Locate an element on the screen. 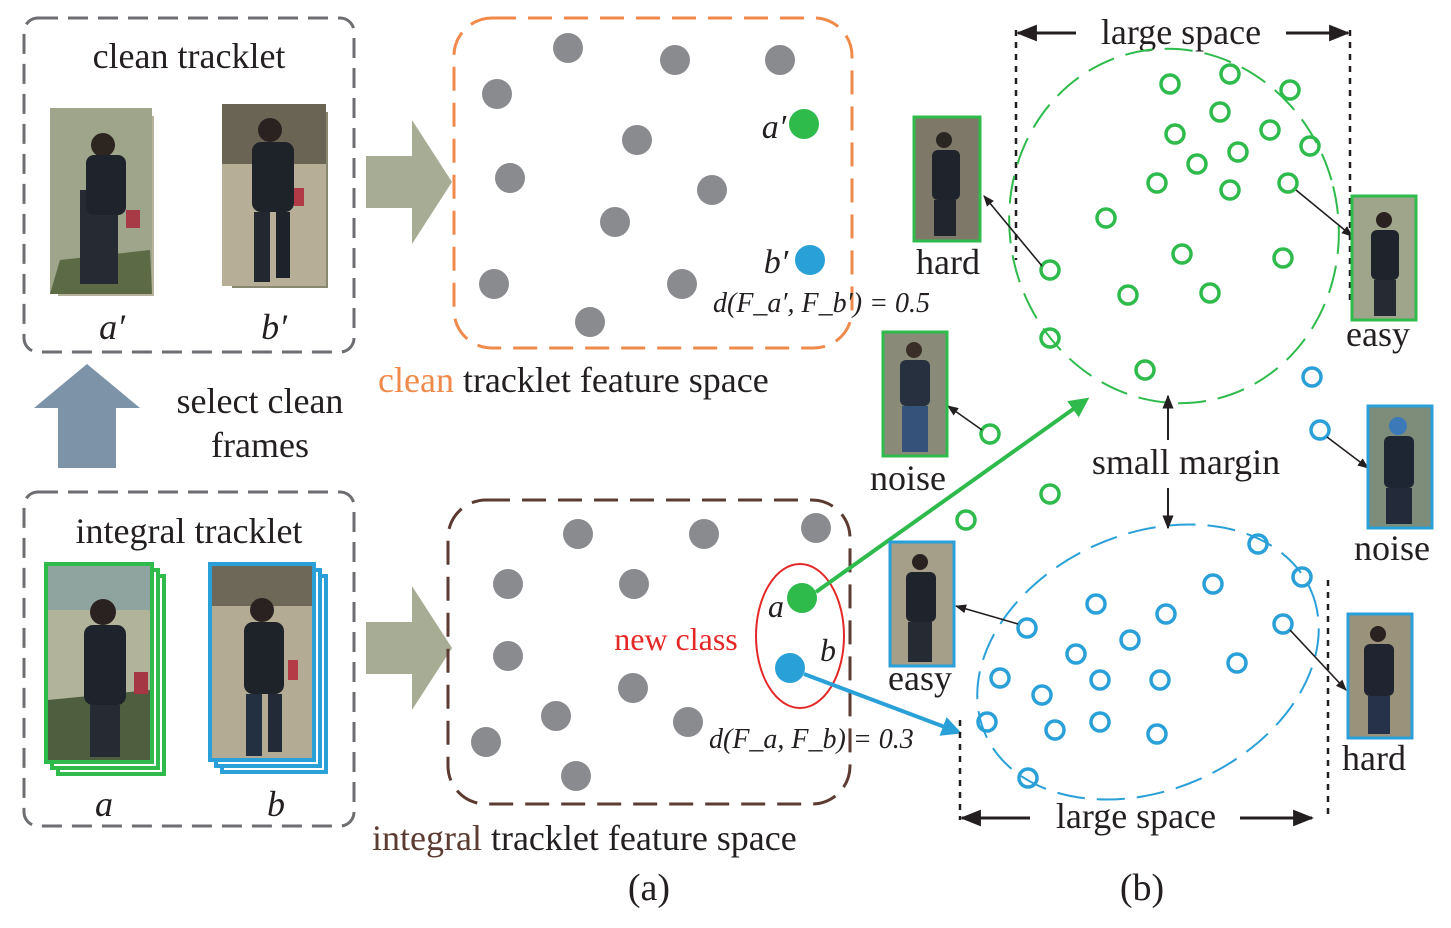 The image size is (1451, 928). clean-tracklet-box: clean tracklet a′ b′ is located at coordinates (189, 185).